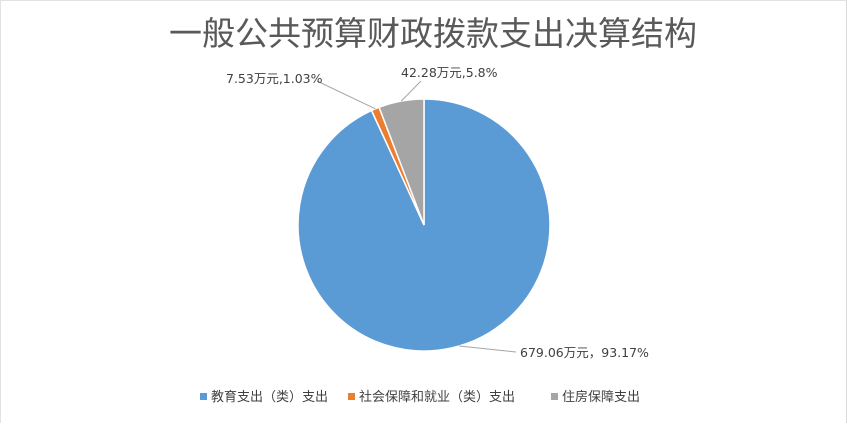 This screenshot has width=847, height=424. I want to click on legend-entry: 住房保障支出, so click(601, 397).